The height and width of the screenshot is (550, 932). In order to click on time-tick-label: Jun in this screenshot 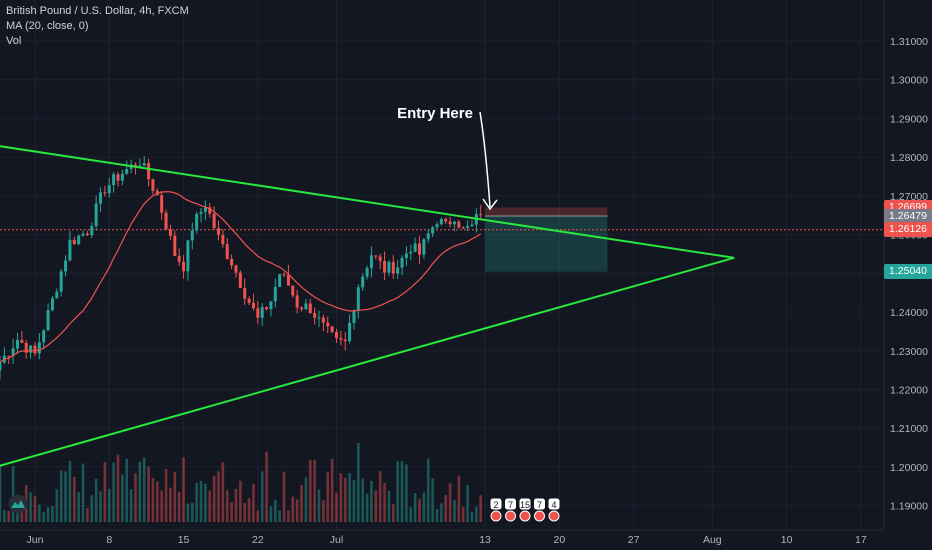, I will do `click(34, 540)`.